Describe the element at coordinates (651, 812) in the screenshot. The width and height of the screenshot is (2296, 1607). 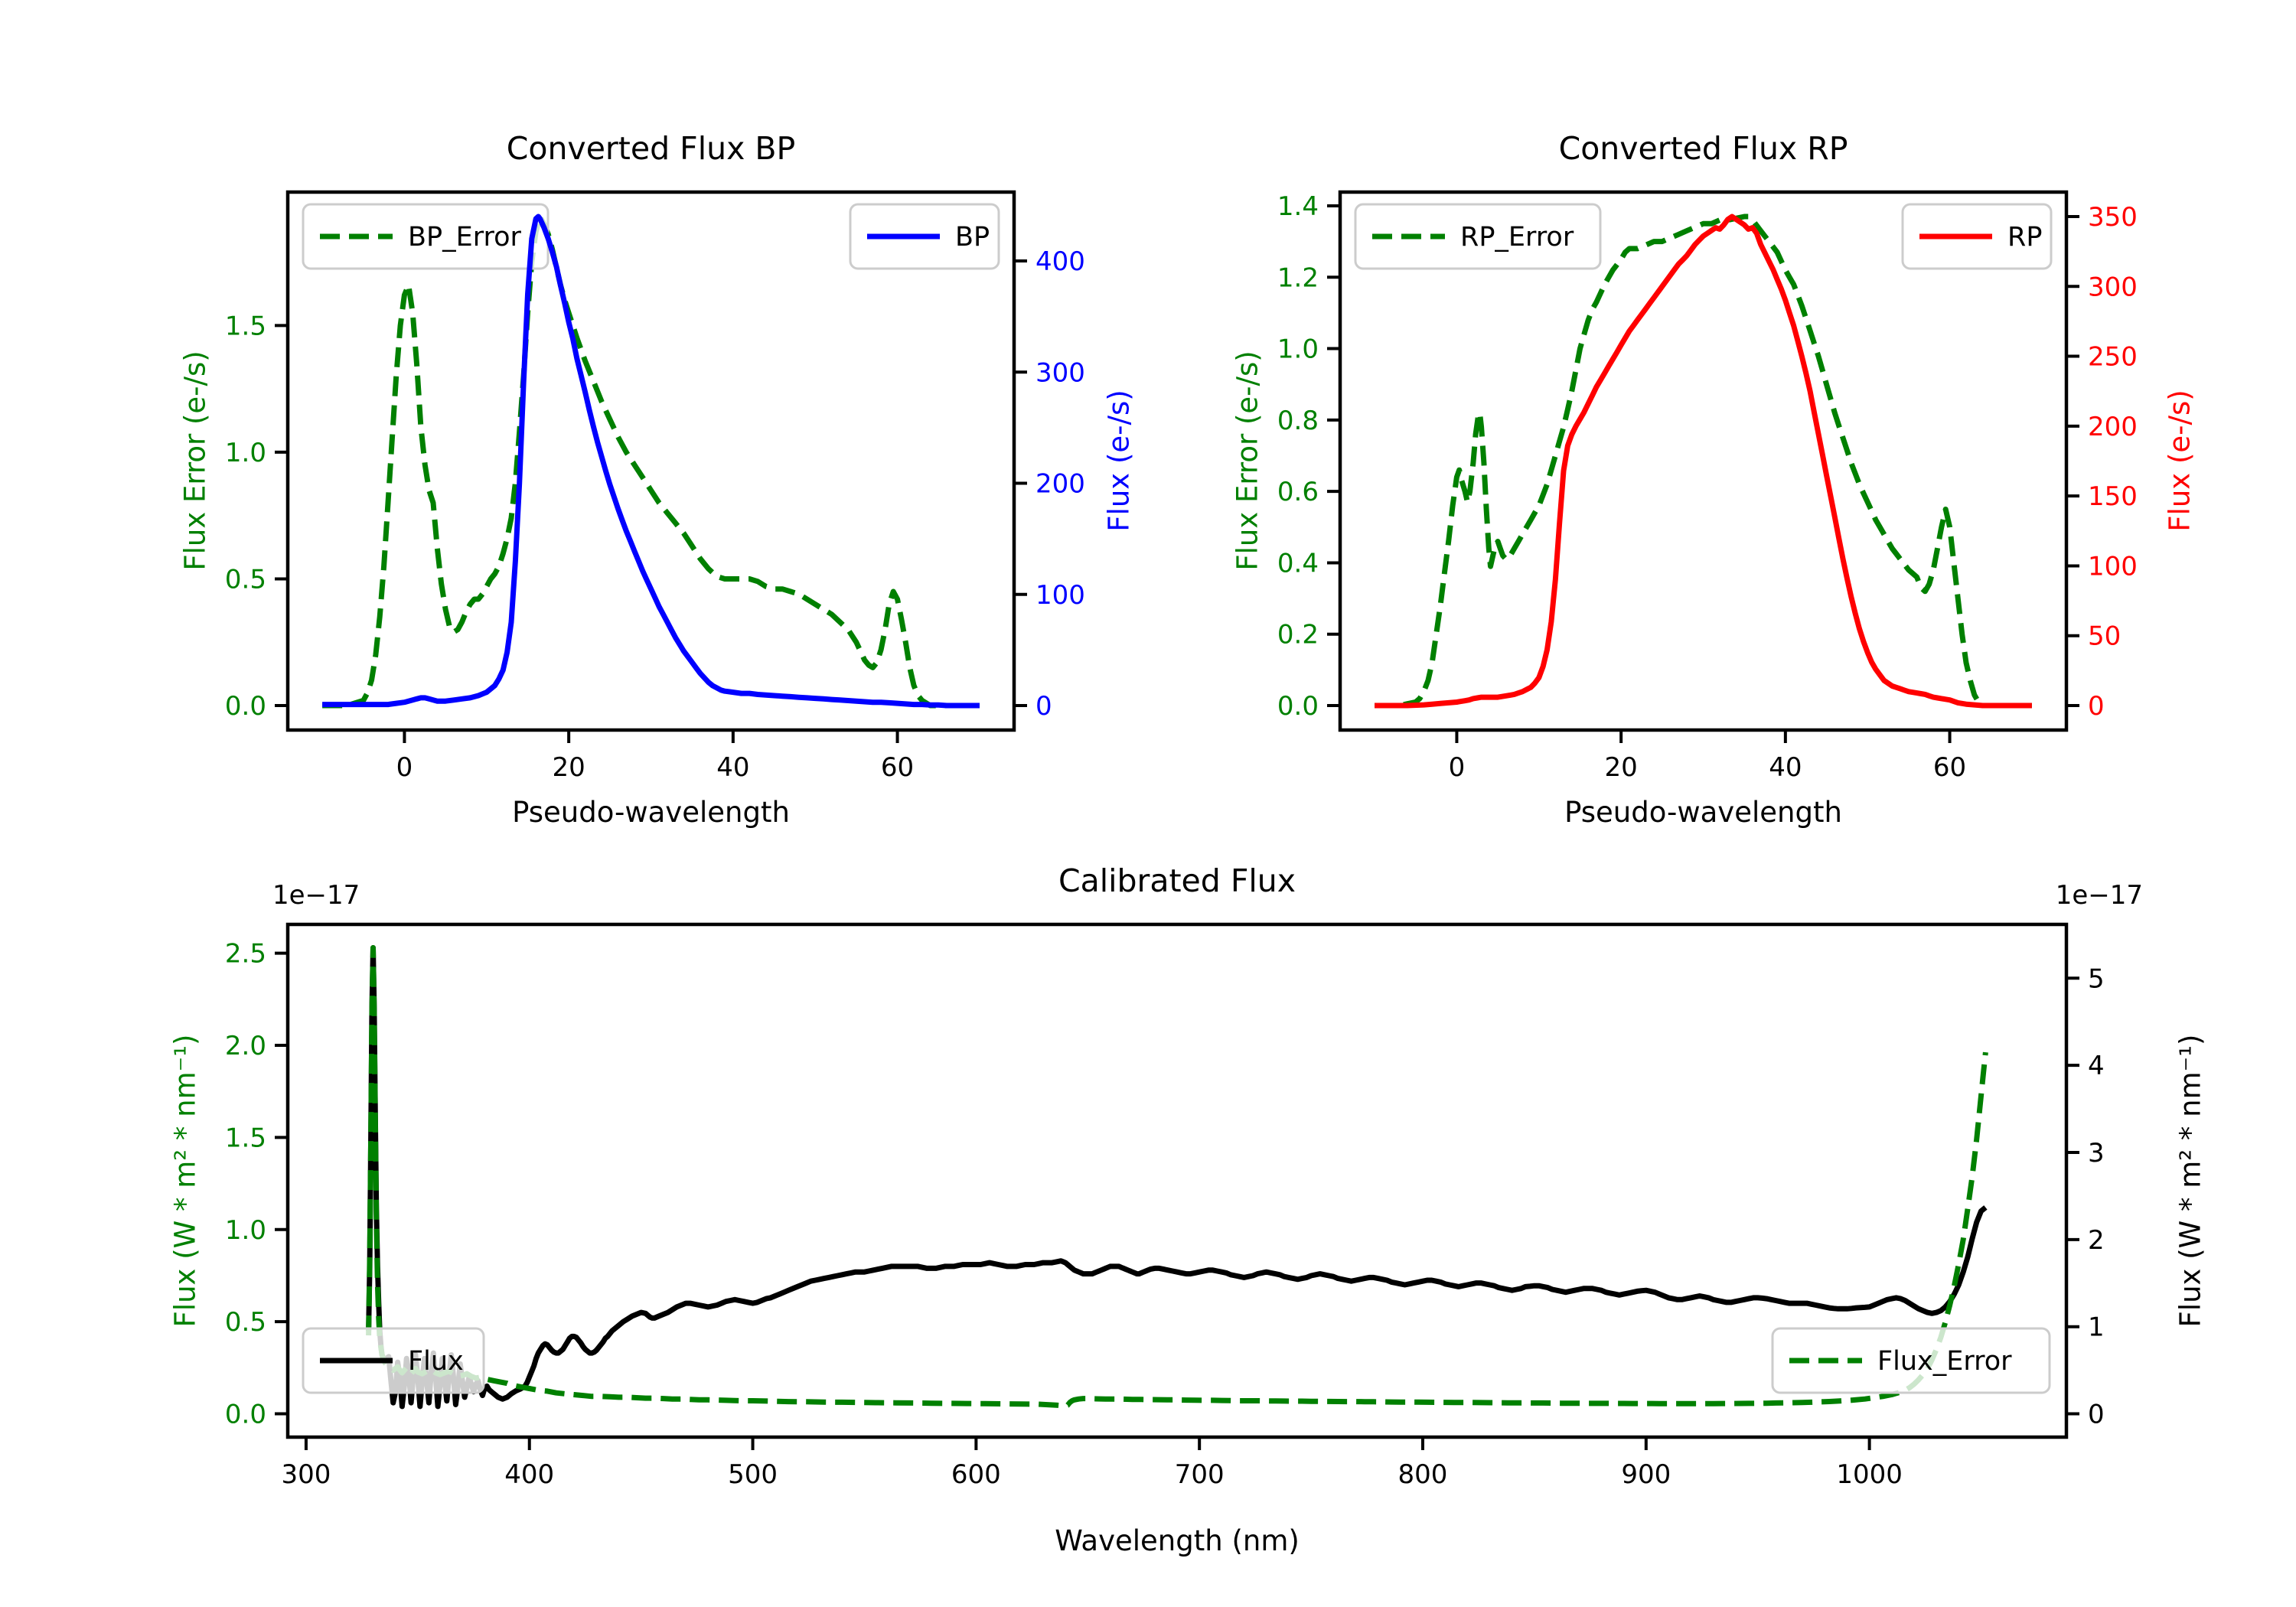
I see `xlabel-bp: Pseudo-wavelength` at that location.